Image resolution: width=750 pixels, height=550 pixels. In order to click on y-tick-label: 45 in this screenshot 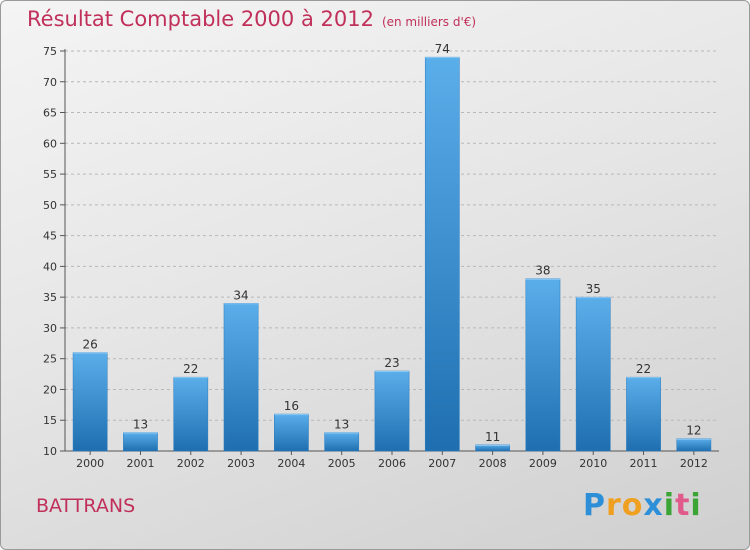, I will do `click(50, 236)`.